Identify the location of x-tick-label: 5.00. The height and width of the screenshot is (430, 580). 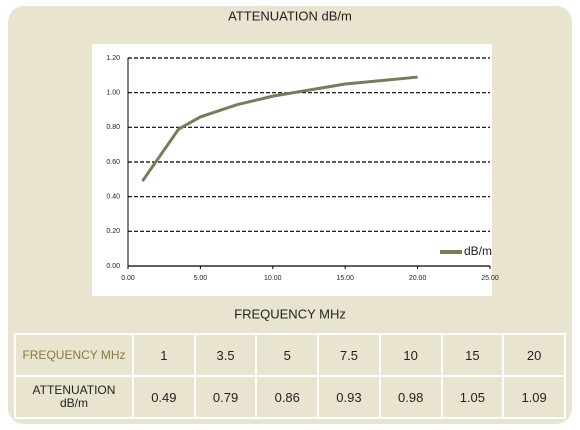
(201, 278).